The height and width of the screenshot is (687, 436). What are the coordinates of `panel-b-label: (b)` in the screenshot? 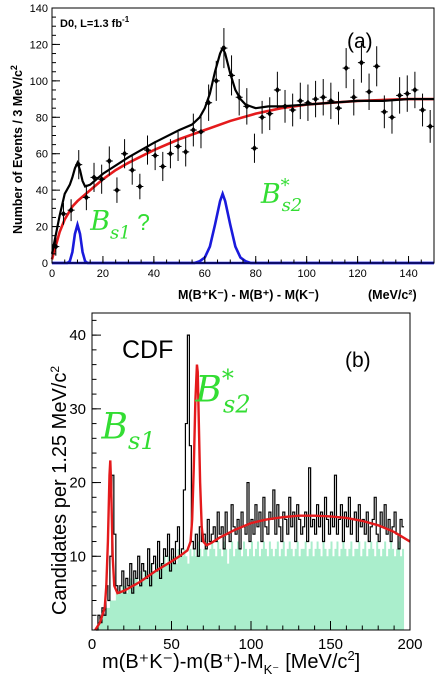 It's located at (358, 360).